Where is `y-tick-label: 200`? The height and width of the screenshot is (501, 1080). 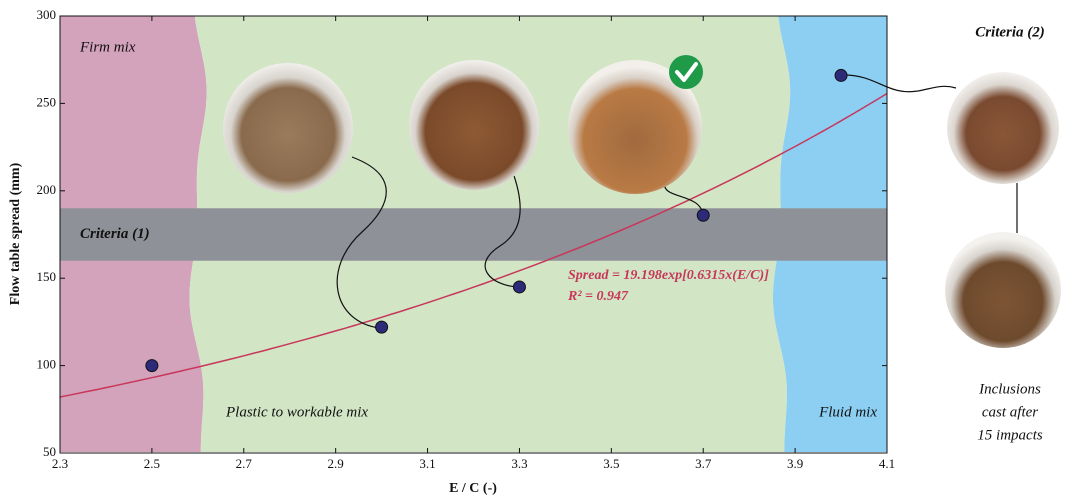
y-tick-label: 200 is located at coordinates (47, 189).